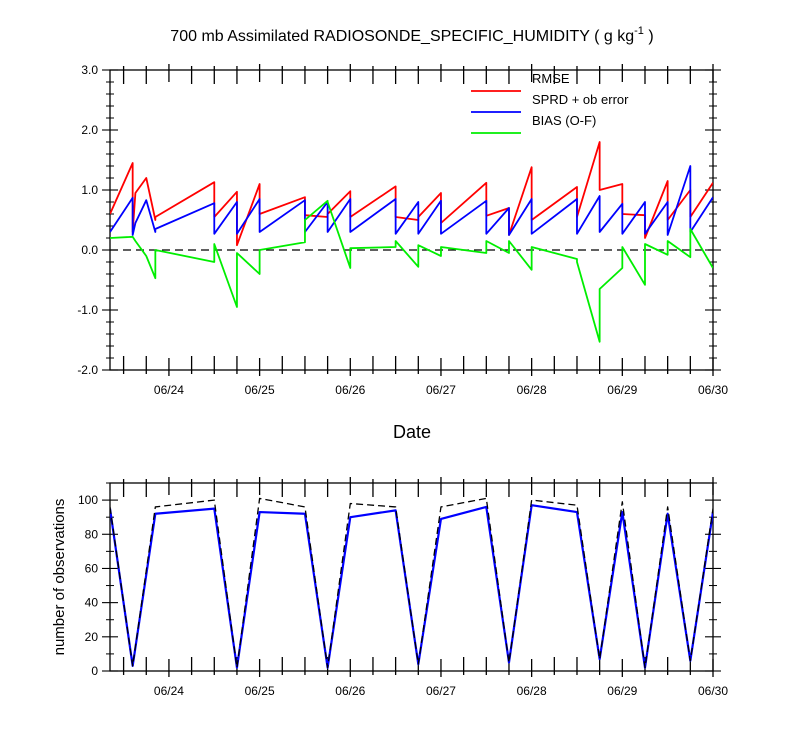  What do you see at coordinates (89, 250) in the screenshot?
I see `y-tick-label: 0.0` at bounding box center [89, 250].